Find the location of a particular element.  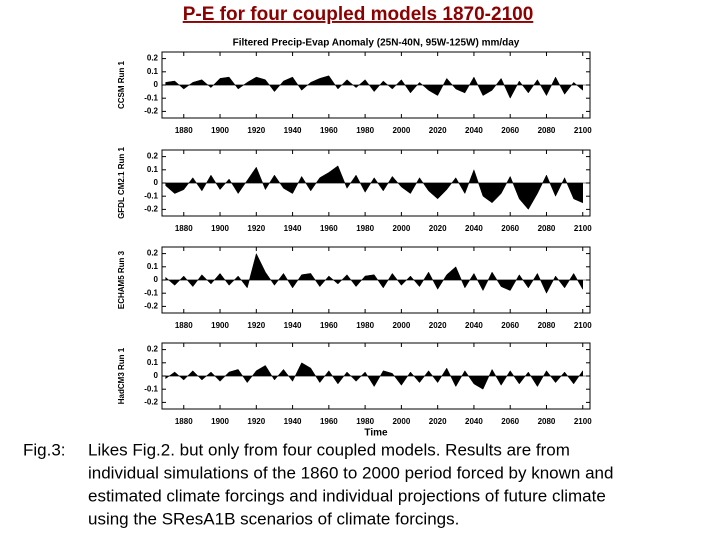

x-axis-label: Time is located at coordinates (376, 433).